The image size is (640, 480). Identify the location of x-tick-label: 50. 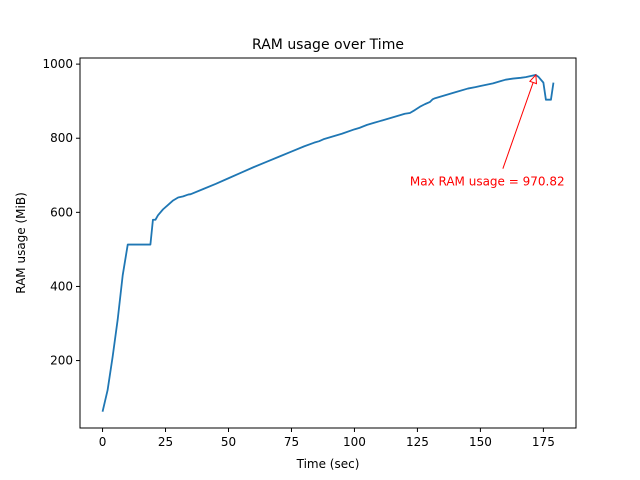
(228, 442).